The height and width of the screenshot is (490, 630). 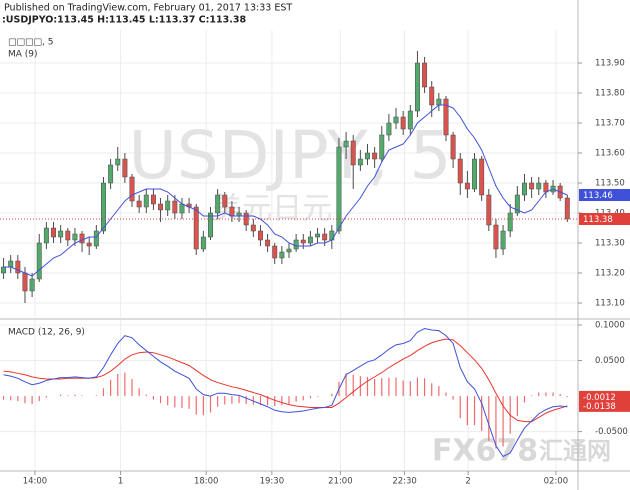 I want to click on x-tick-label: 02:00, so click(x=556, y=482).